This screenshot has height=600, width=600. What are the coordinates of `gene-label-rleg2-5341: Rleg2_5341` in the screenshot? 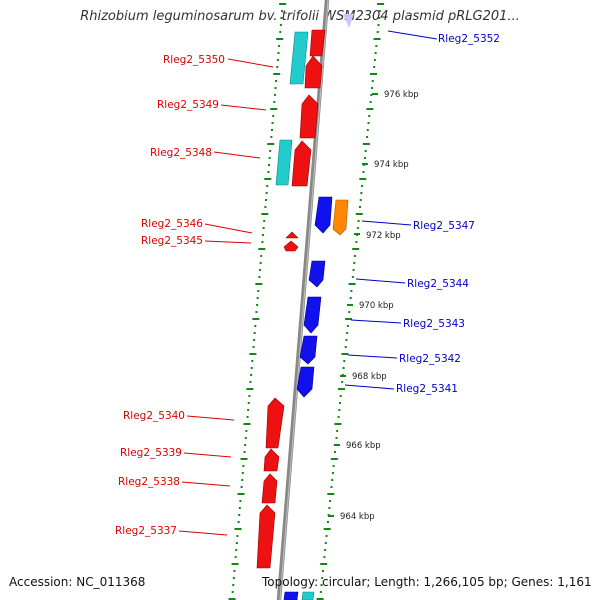 It's located at (427, 389).